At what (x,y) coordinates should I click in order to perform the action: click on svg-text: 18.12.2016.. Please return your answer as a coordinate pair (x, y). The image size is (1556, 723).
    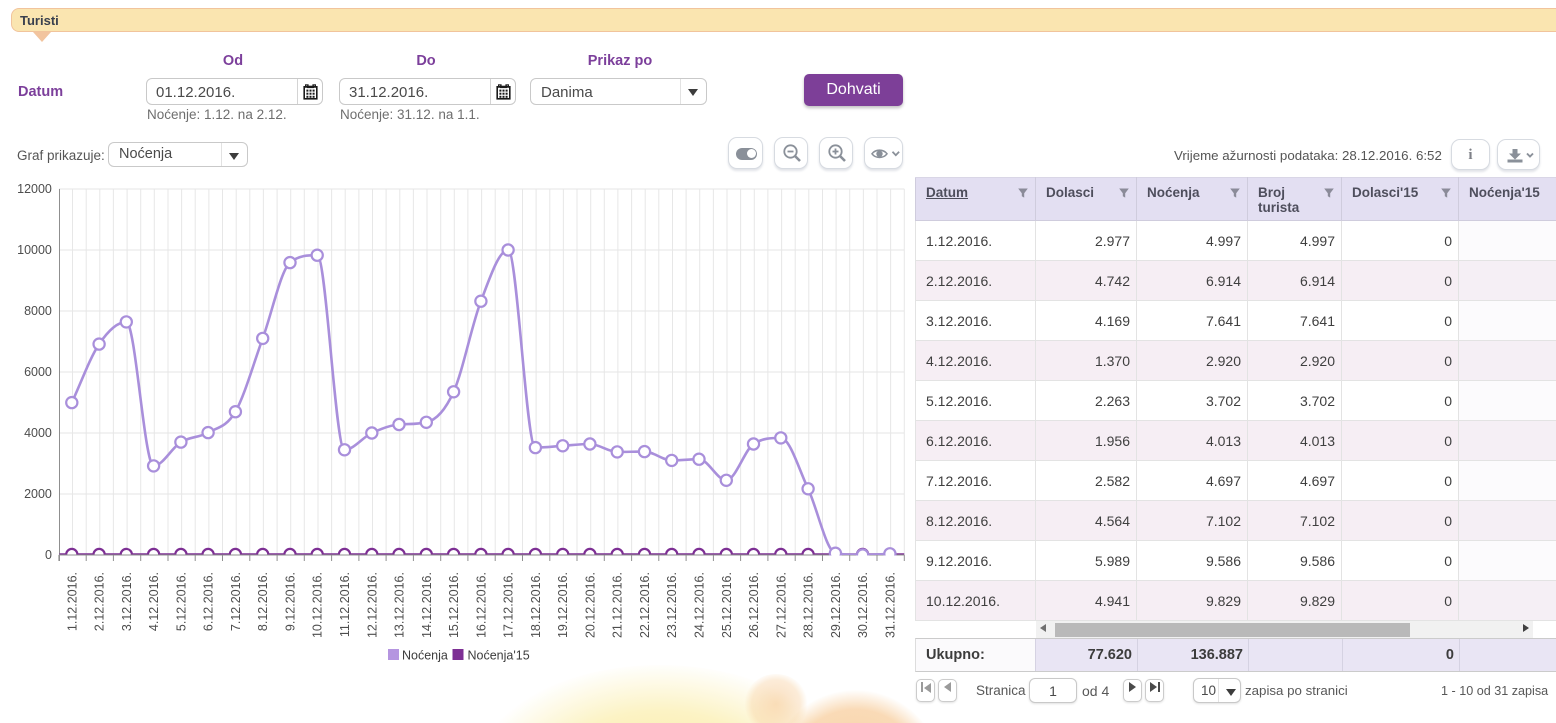
    Looking at the image, I should click on (536, 605).